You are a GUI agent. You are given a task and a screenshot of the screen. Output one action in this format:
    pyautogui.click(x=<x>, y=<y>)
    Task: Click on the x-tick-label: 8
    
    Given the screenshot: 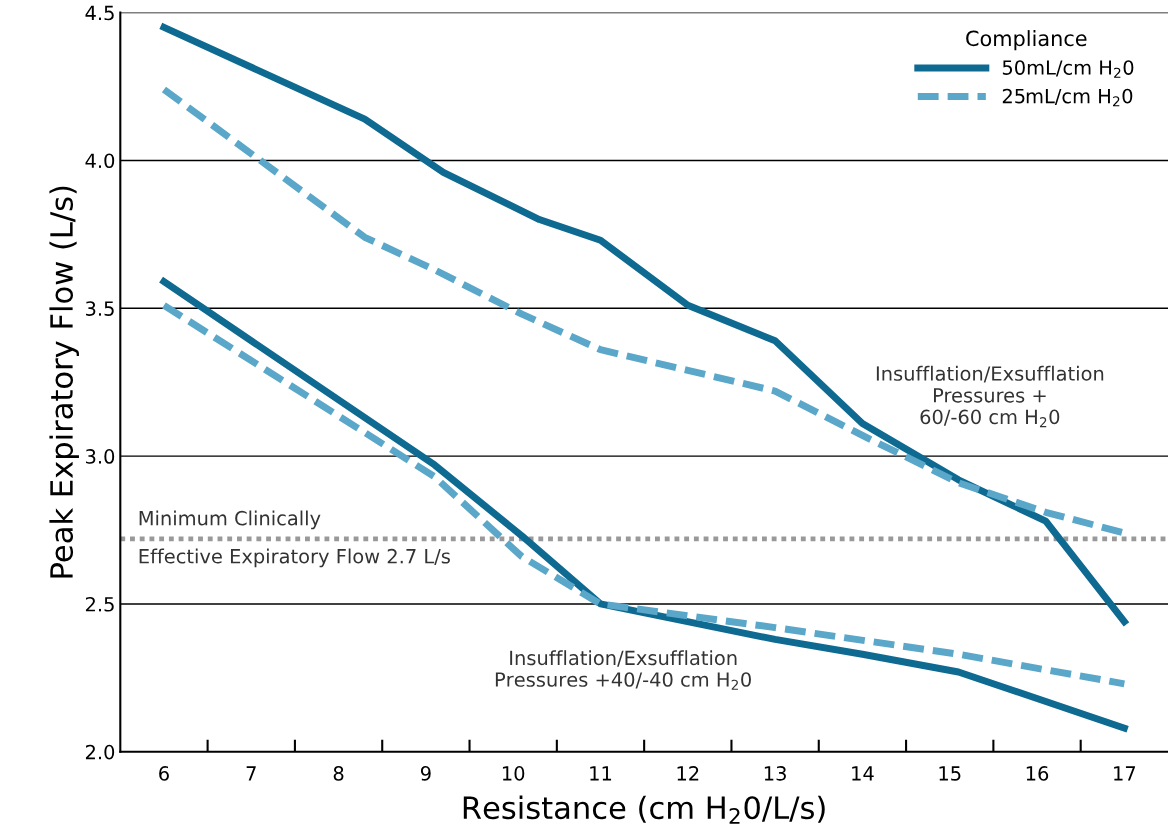 What is the action you would take?
    pyautogui.click(x=338, y=773)
    